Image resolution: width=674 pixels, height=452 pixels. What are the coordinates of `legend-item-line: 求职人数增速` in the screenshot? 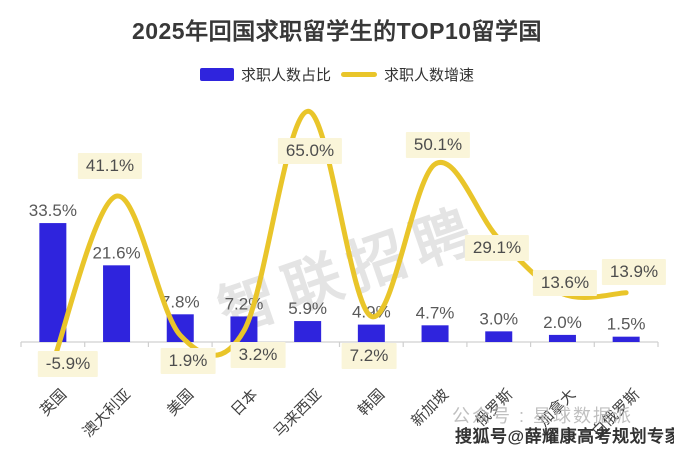 It's located at (407, 74).